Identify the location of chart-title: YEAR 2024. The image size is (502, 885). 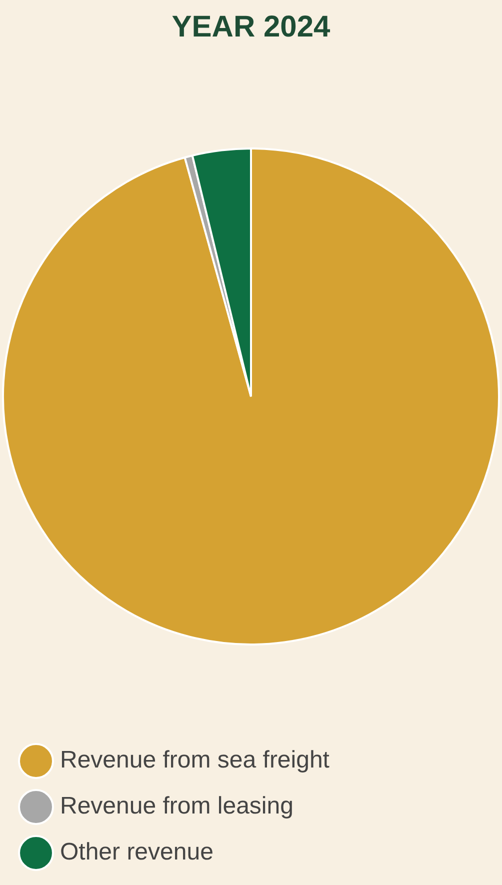
(251, 27).